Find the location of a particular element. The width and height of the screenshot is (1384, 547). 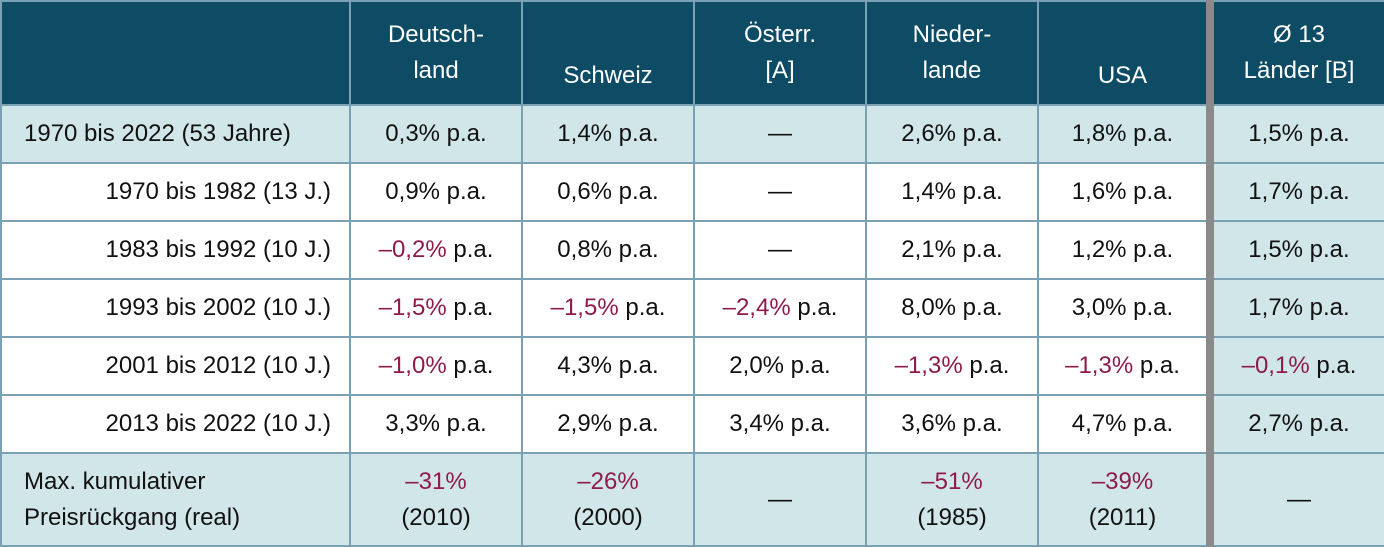

cell-value: 3,0% is located at coordinates (1099, 307).